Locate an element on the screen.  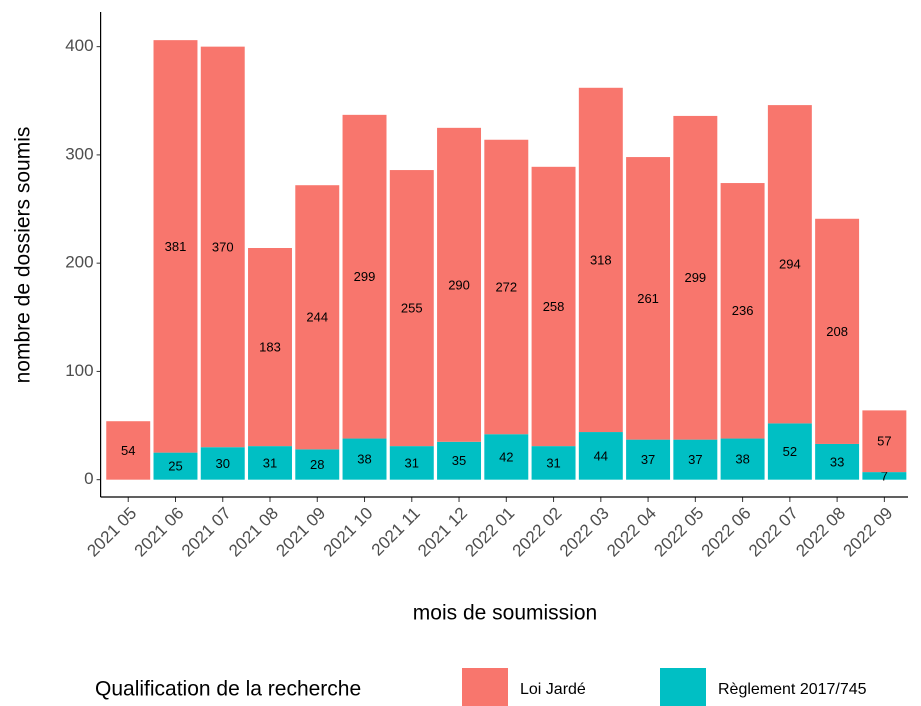
value-label: 44 is located at coordinates (601, 455).